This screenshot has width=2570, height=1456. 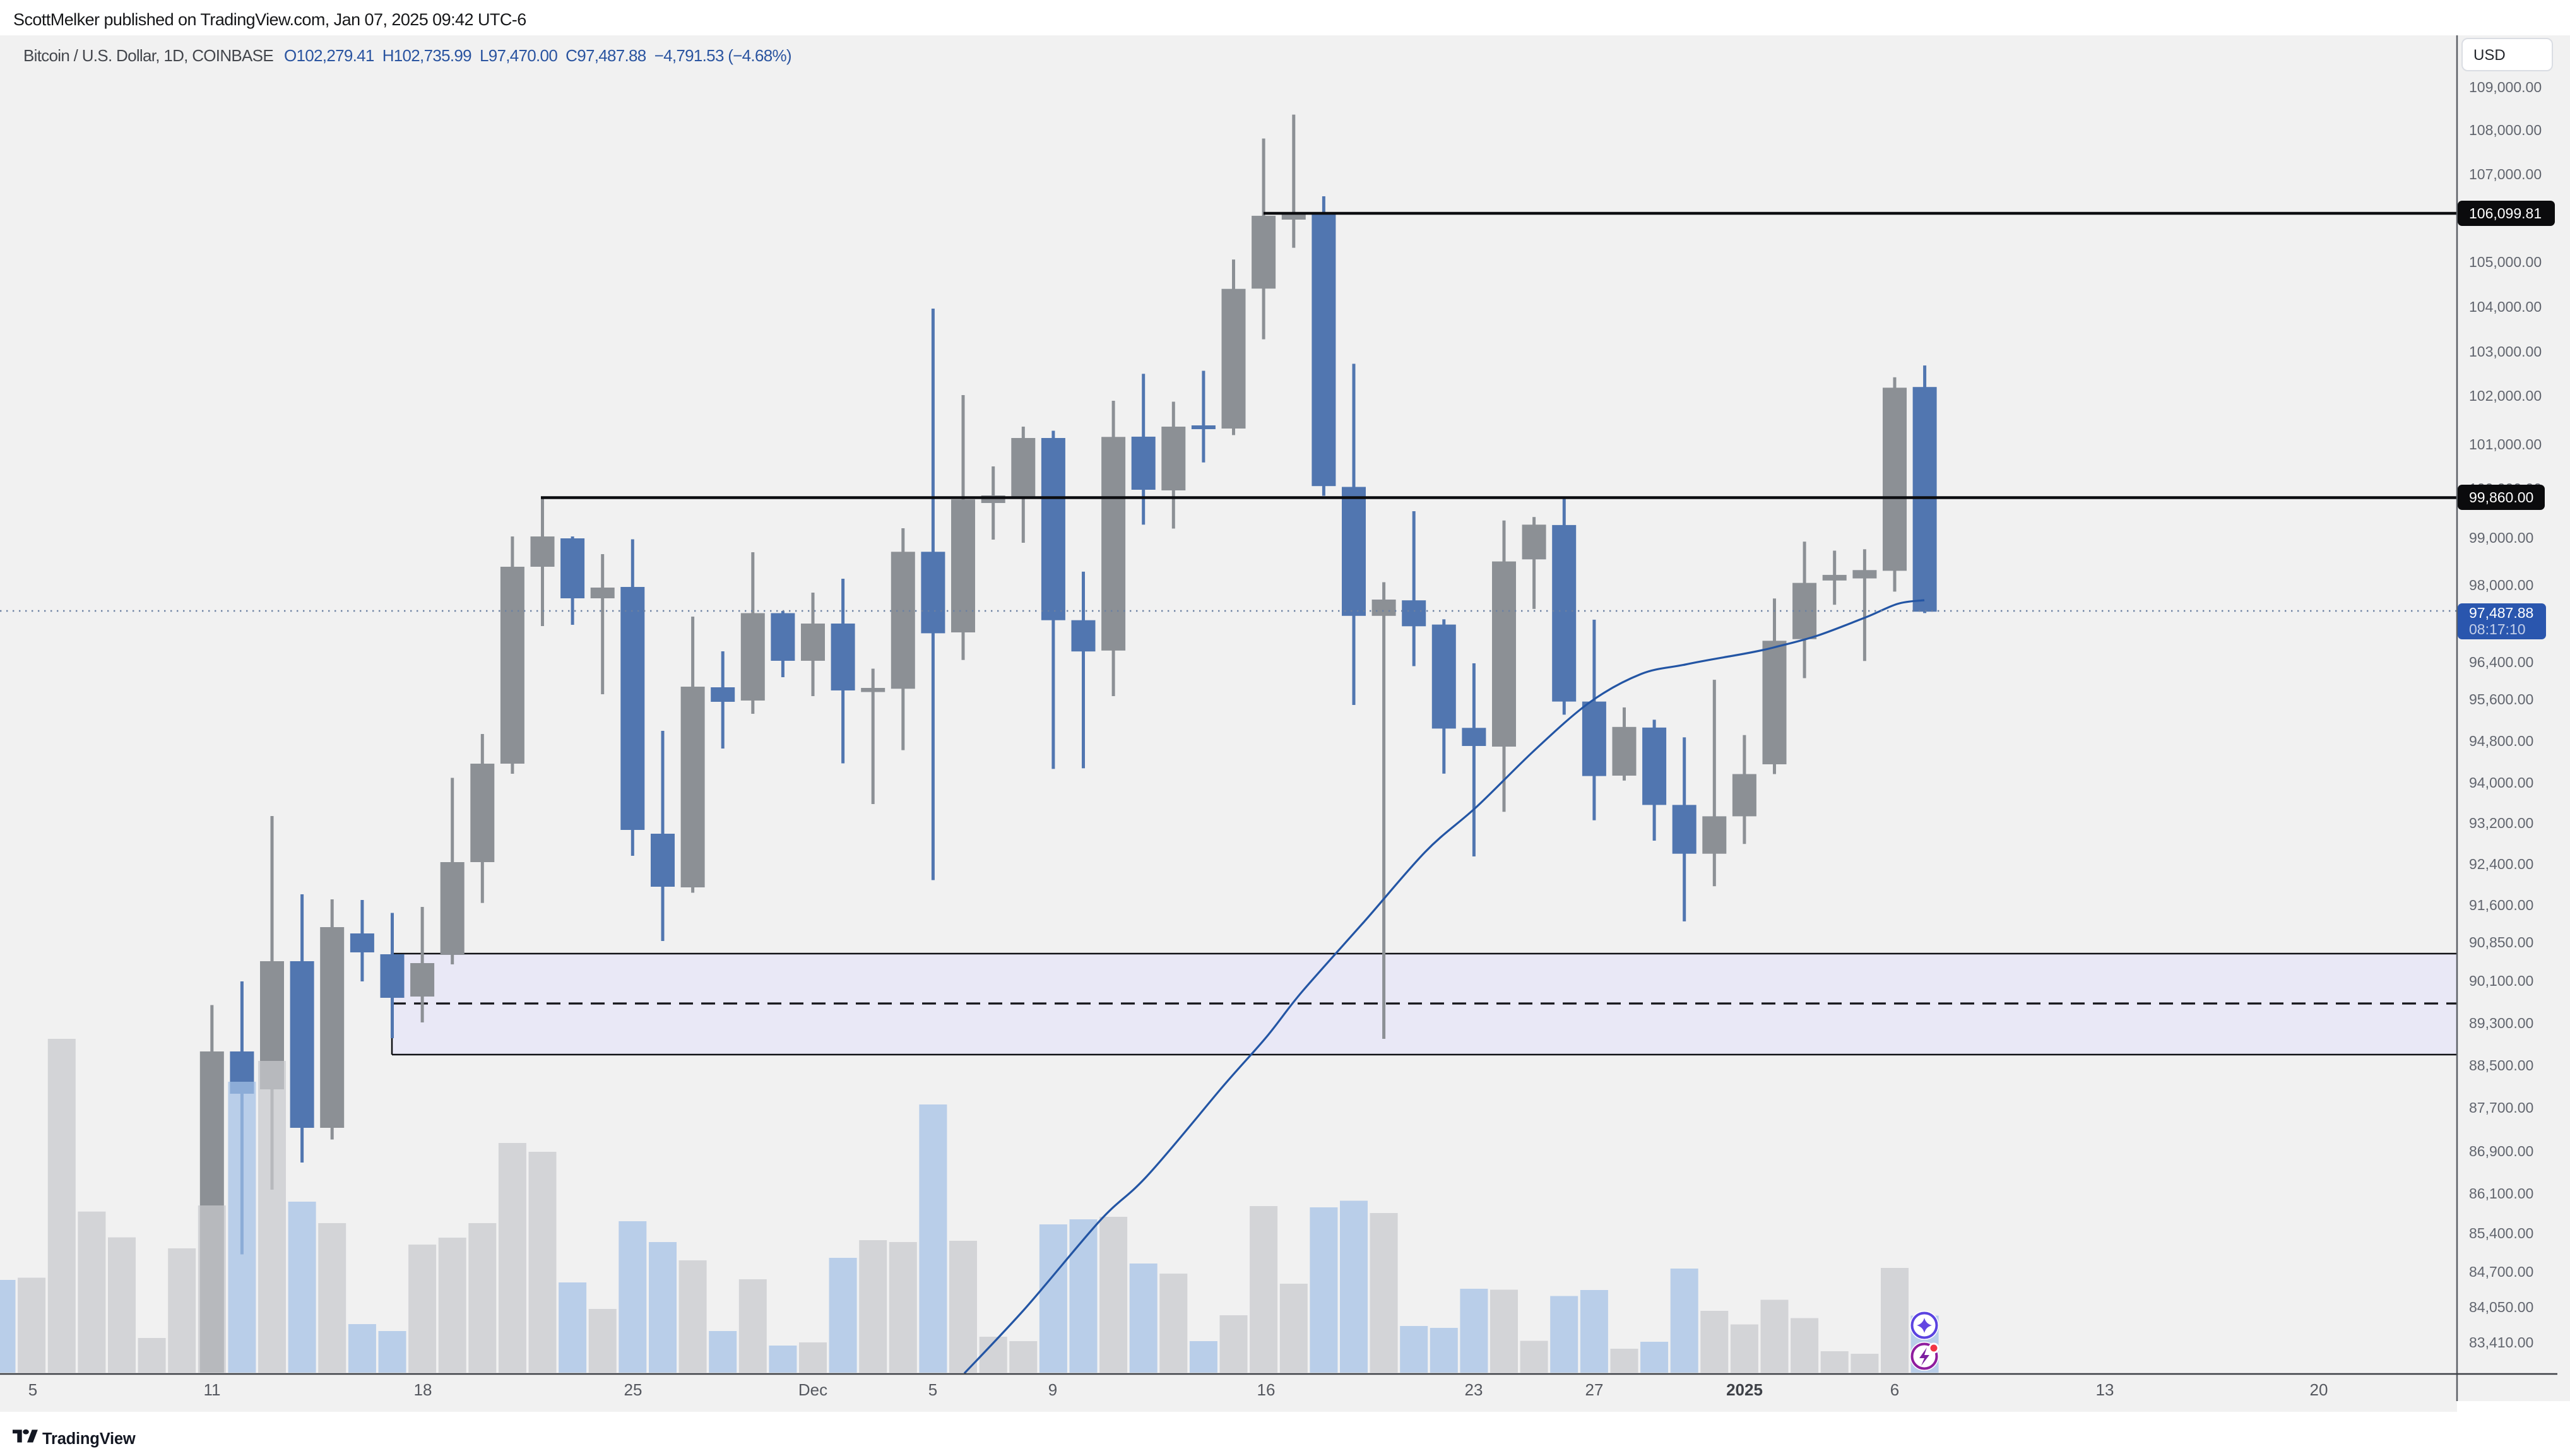 What do you see at coordinates (2501, 1233) in the screenshot?
I see `svg-text: 85,400.00` at bounding box center [2501, 1233].